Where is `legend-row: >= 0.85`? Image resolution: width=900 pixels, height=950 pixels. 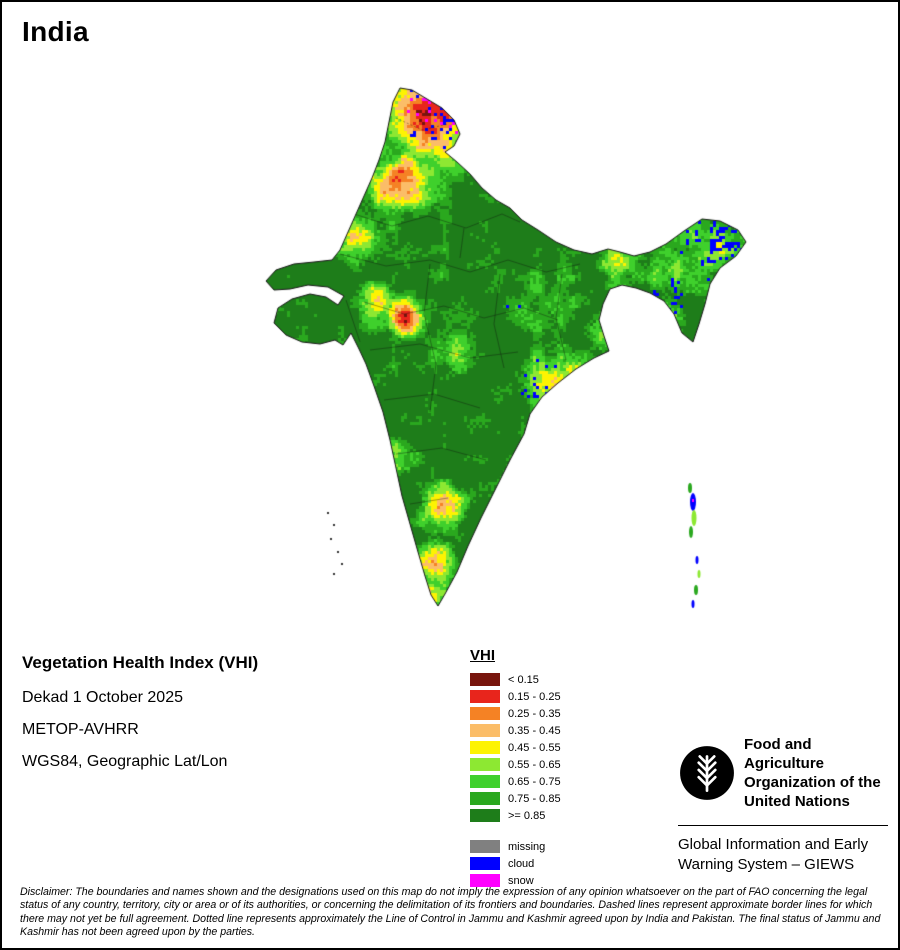
legend-row: >= 0.85 is located at coordinates (515, 815).